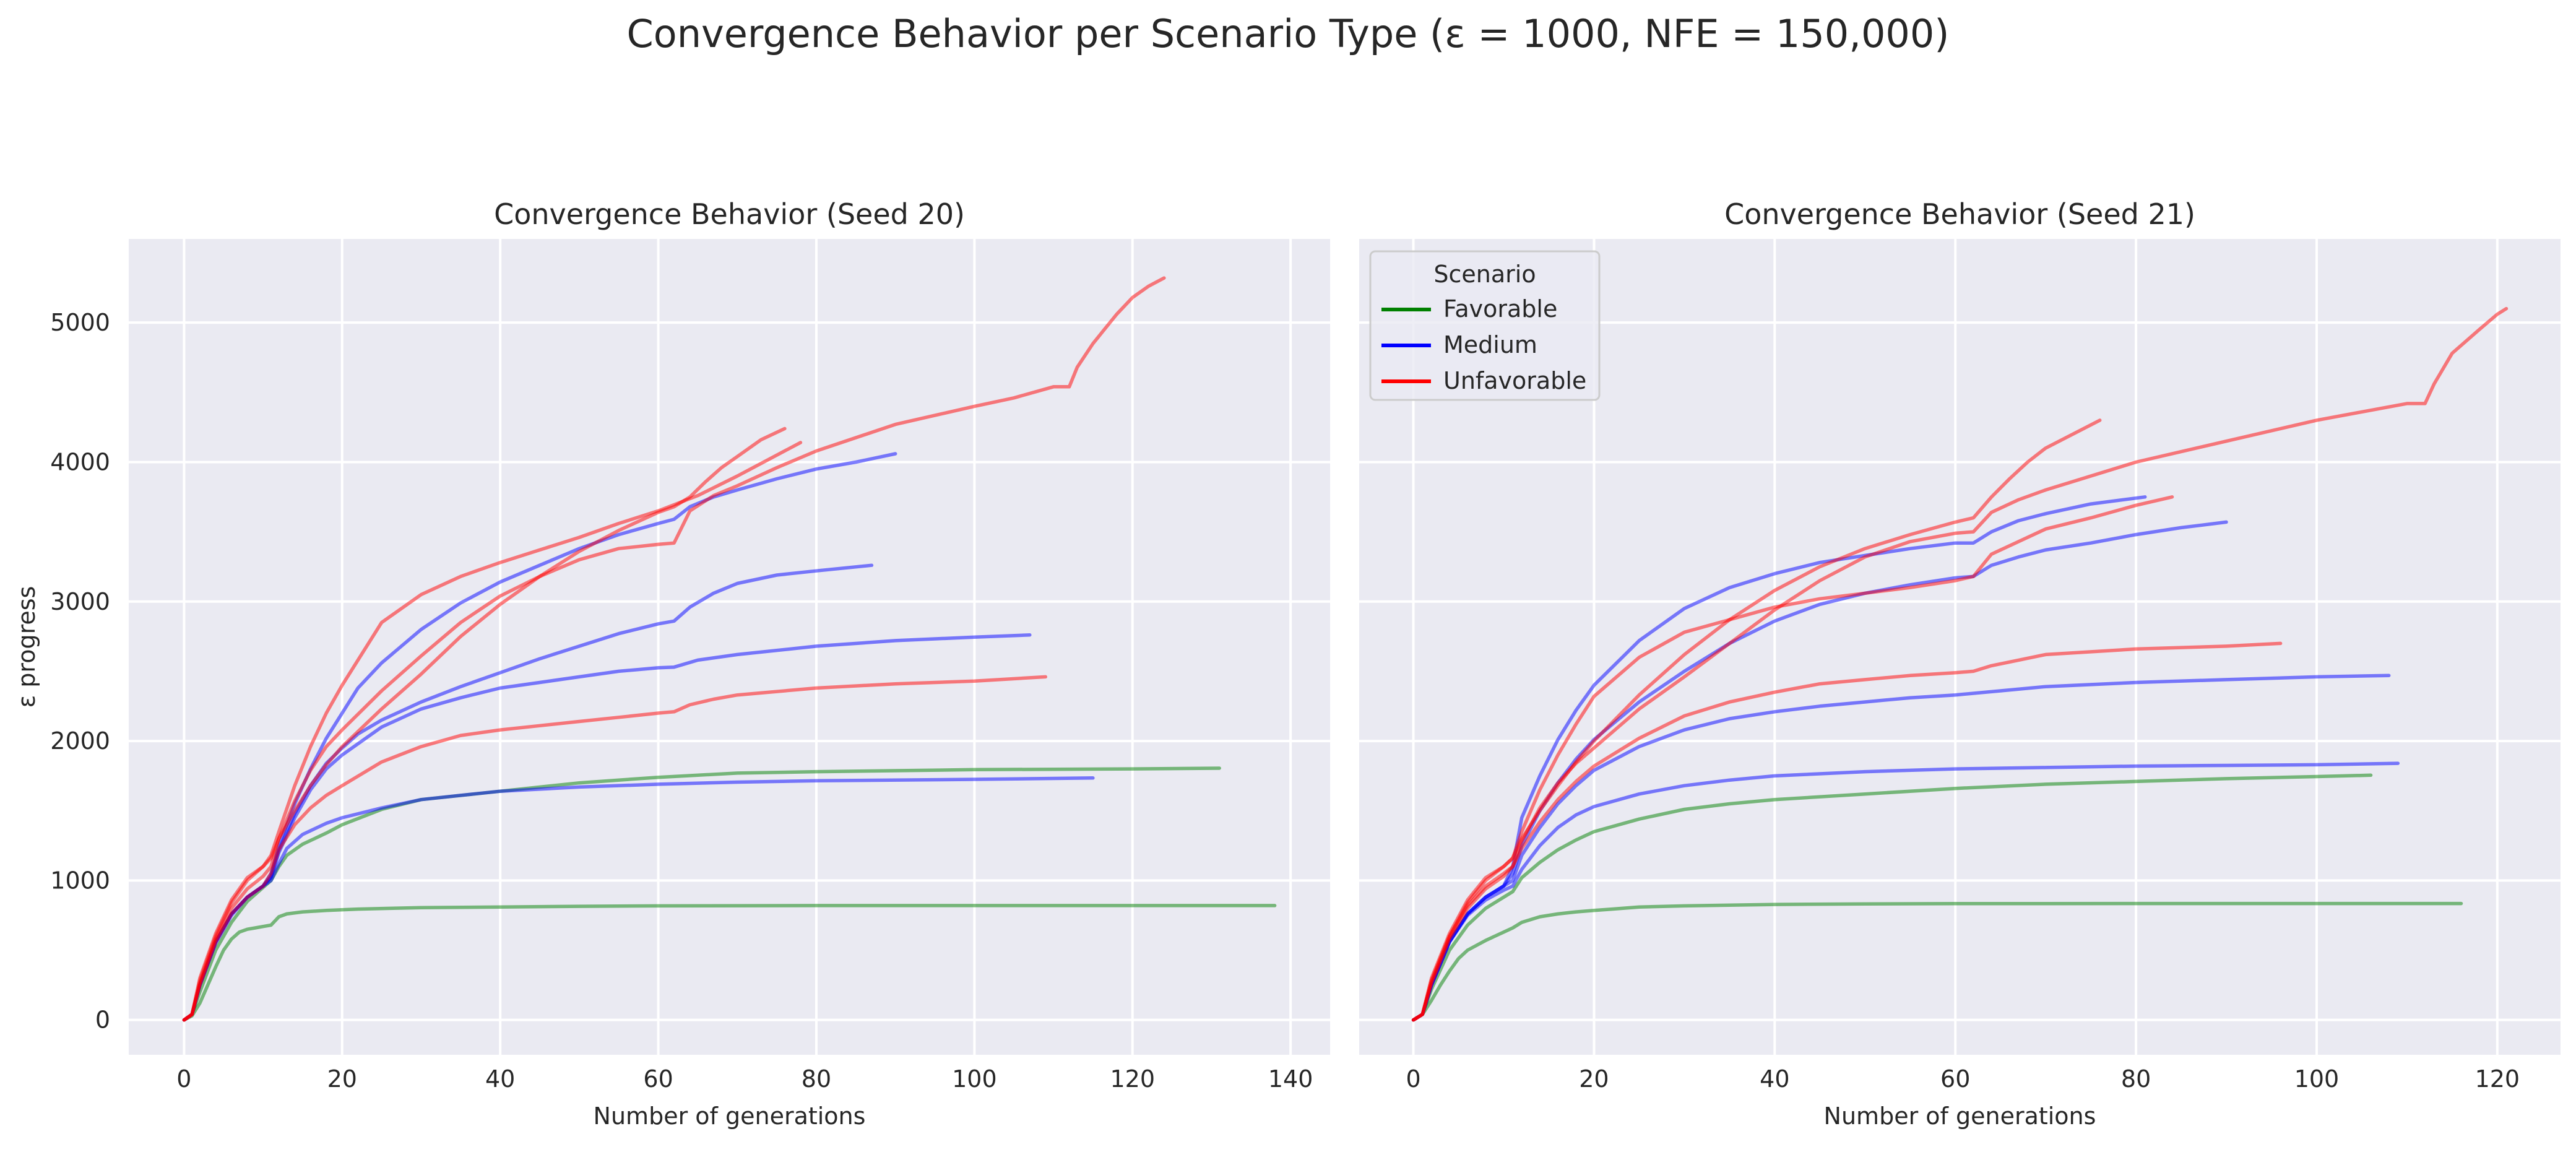  I want to click on y-tick-label: 3000, so click(80, 601).